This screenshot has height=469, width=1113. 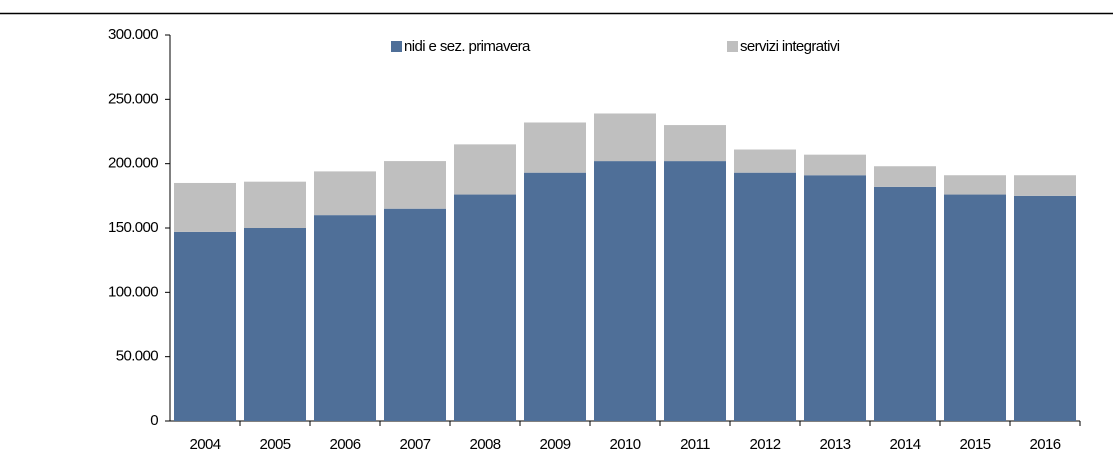 What do you see at coordinates (275, 444) in the screenshot?
I see `x-tick-label: 2005` at bounding box center [275, 444].